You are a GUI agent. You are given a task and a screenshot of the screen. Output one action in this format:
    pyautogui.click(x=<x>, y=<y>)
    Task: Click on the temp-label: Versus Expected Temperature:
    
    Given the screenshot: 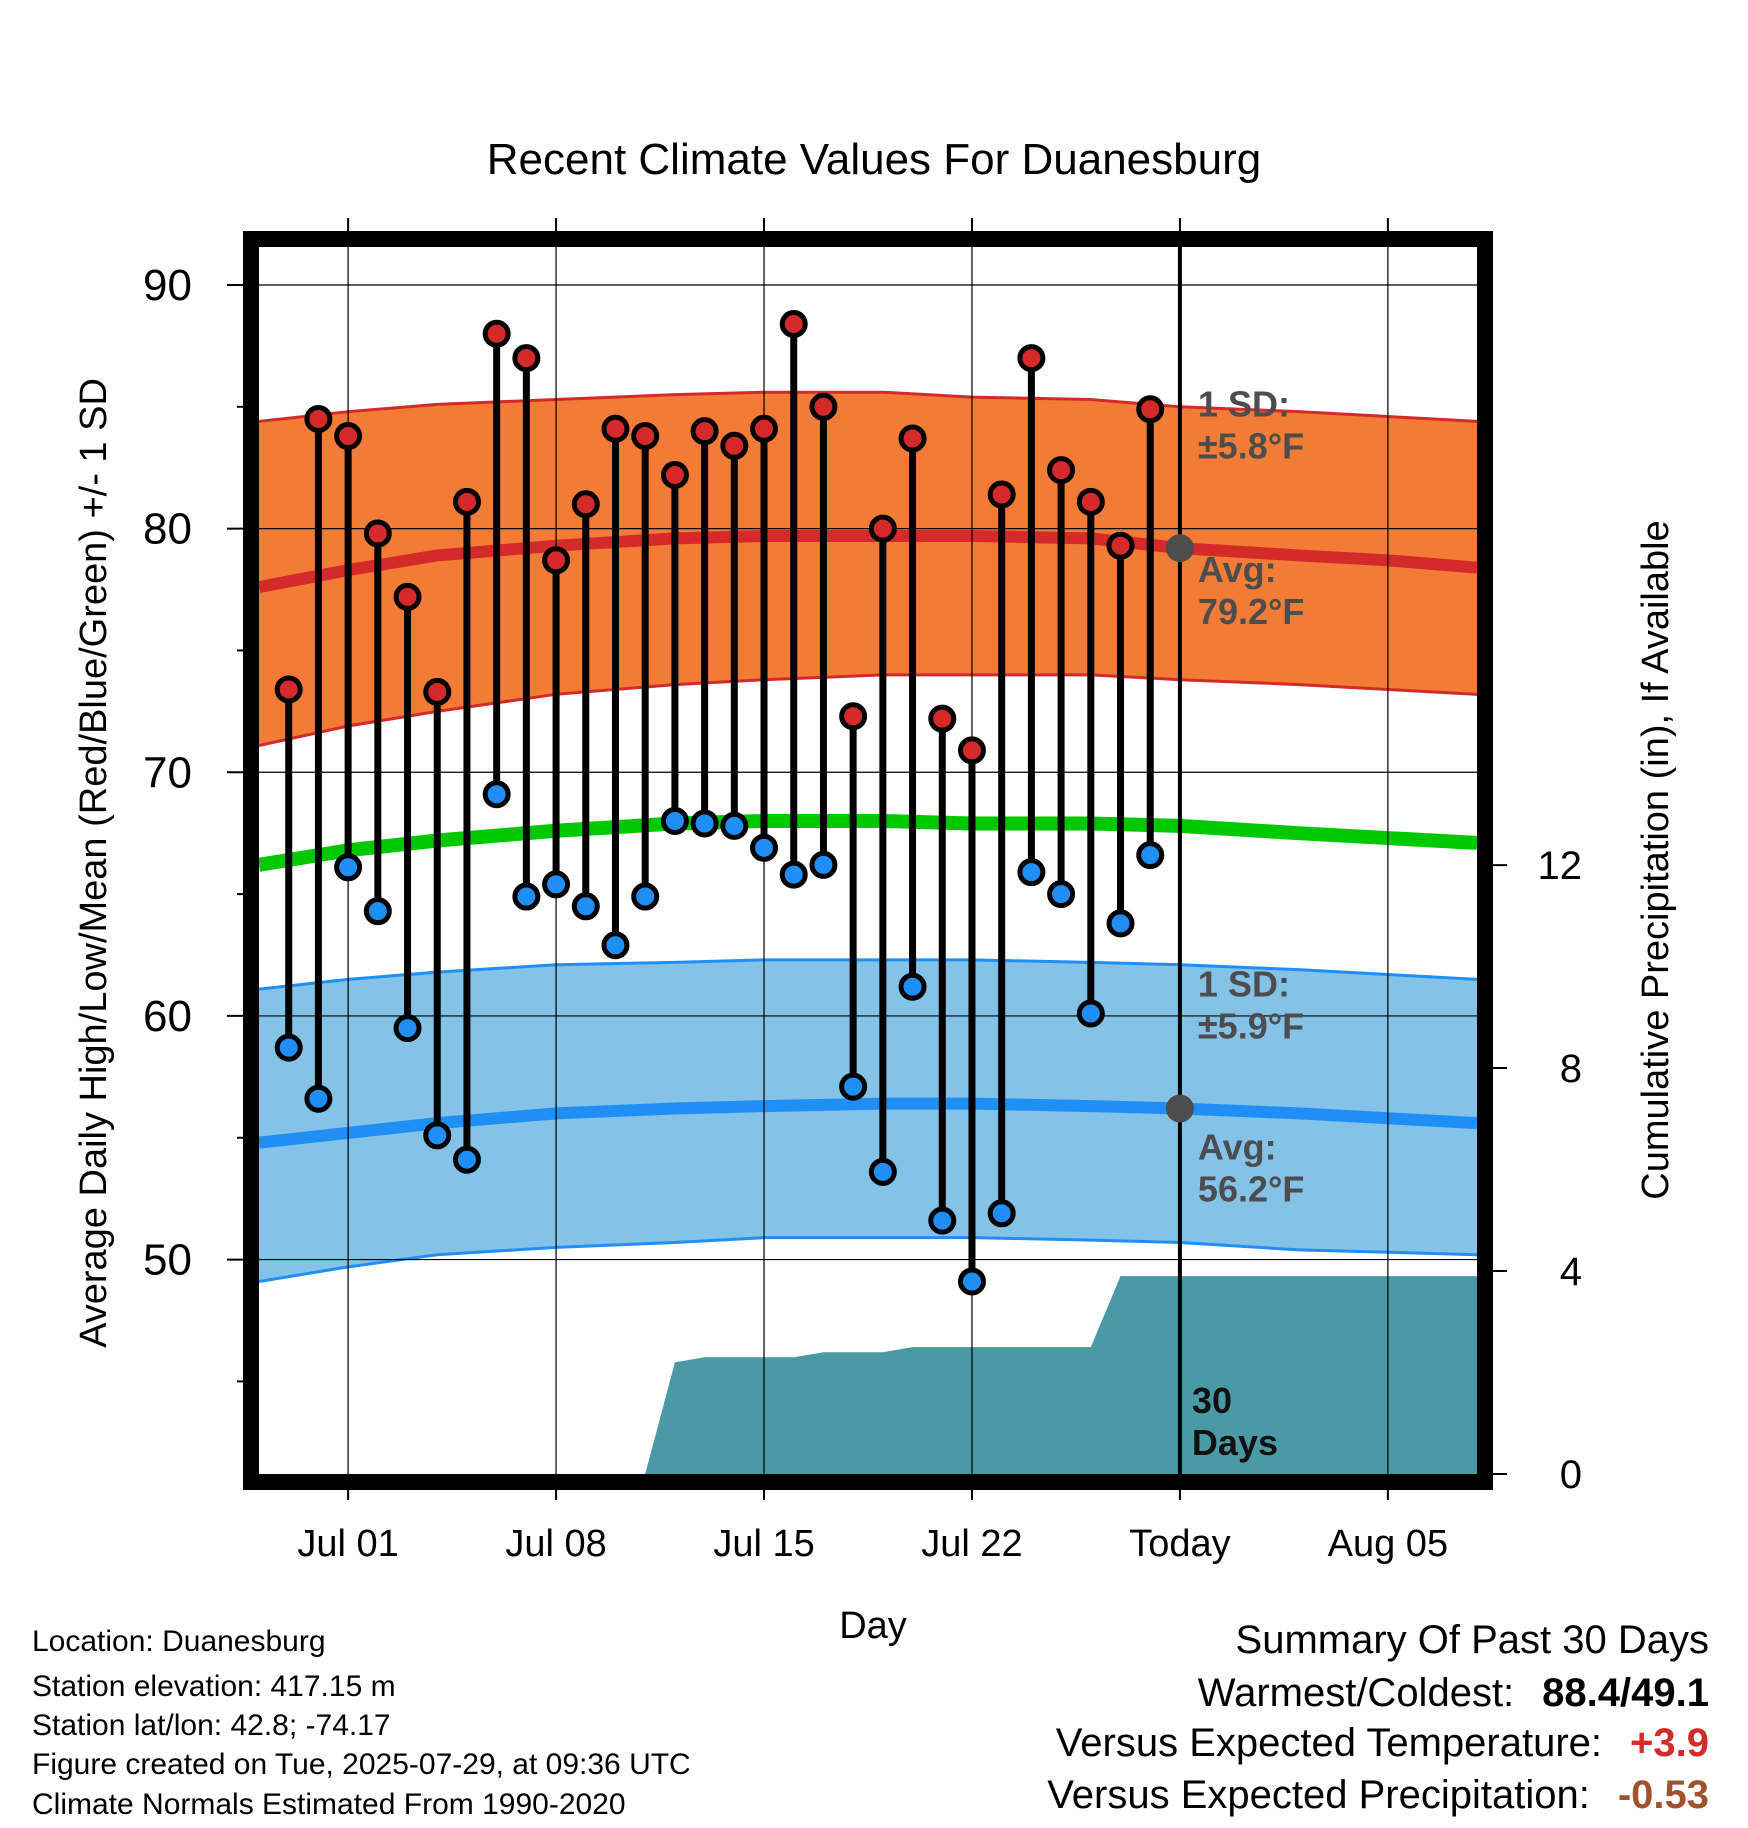 What is the action you would take?
    pyautogui.click(x=1329, y=1743)
    